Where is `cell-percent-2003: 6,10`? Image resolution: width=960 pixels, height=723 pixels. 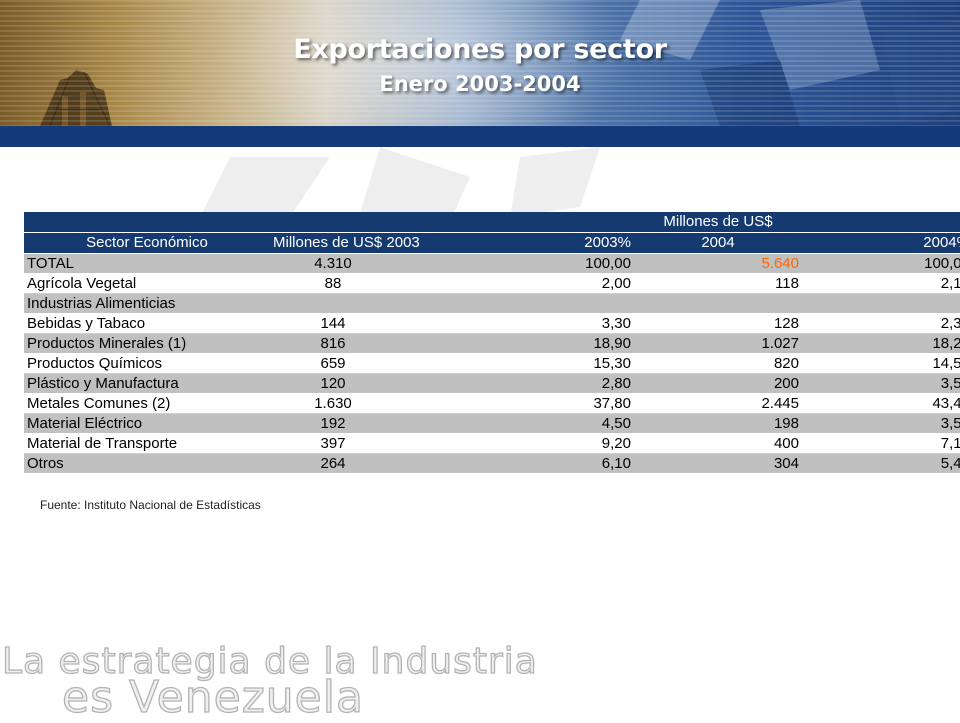 cell-percent-2003: 6,10 is located at coordinates (515, 463).